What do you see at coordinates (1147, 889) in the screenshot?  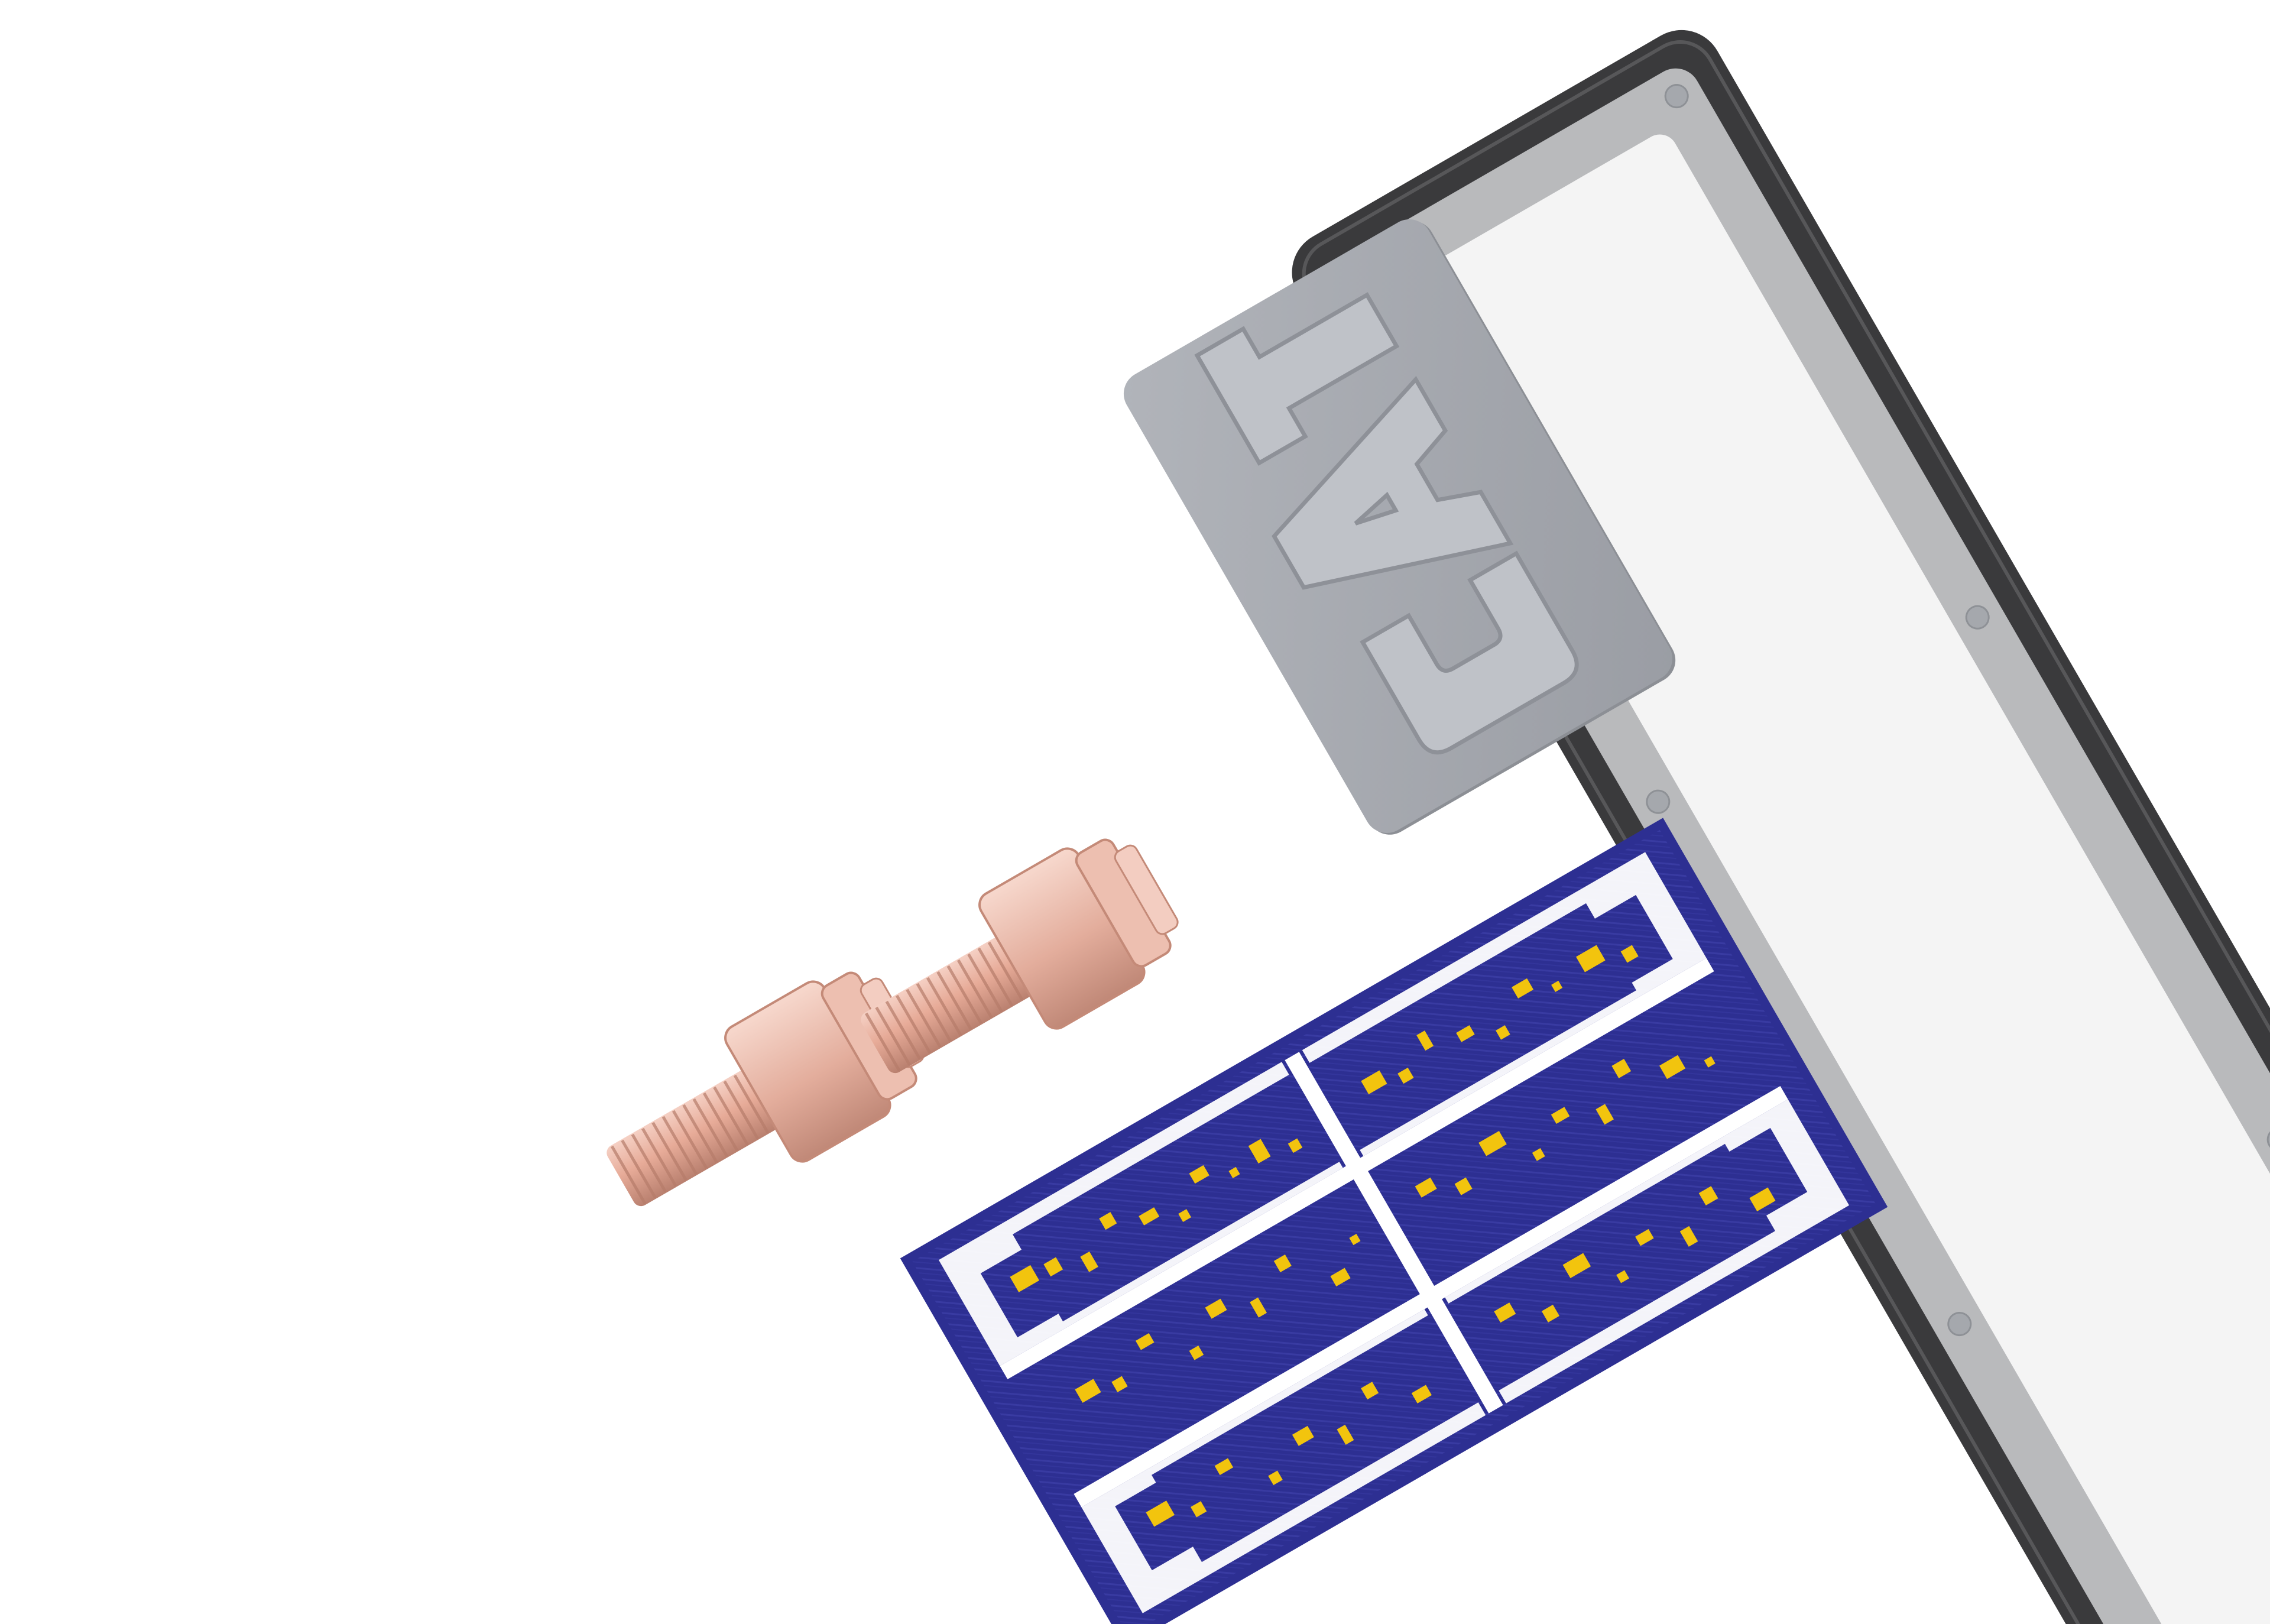 I see `bolt-cap` at bounding box center [1147, 889].